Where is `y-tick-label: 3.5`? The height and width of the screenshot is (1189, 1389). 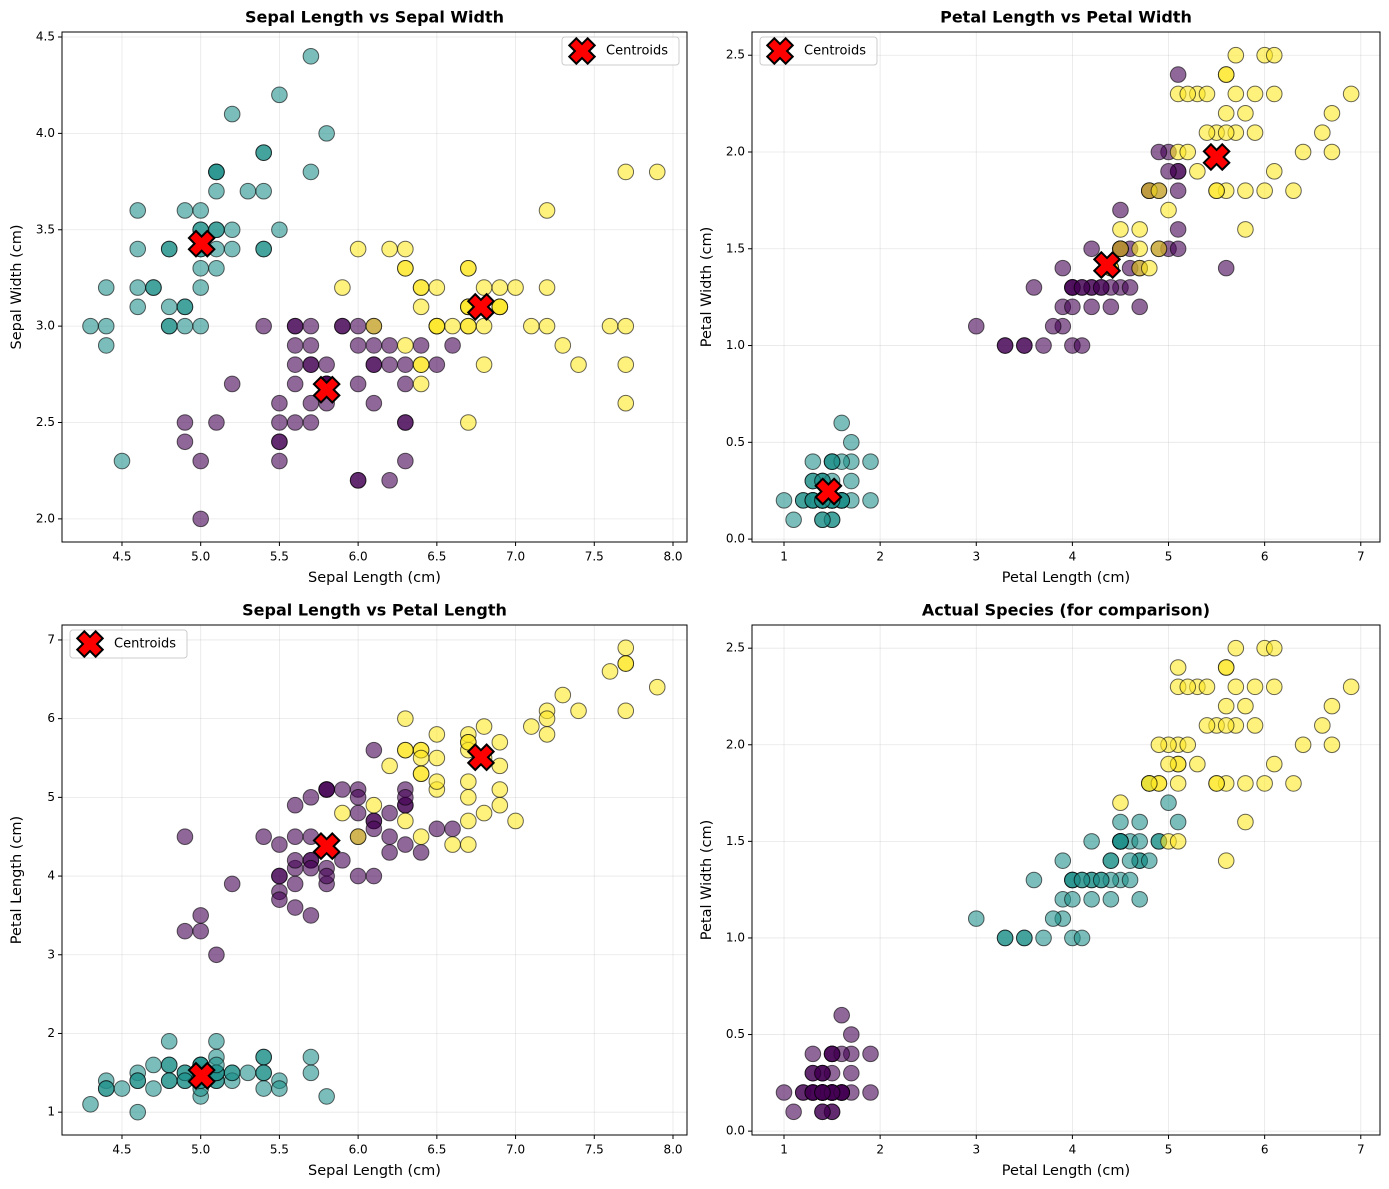 y-tick-label: 3.5 is located at coordinates (45, 229).